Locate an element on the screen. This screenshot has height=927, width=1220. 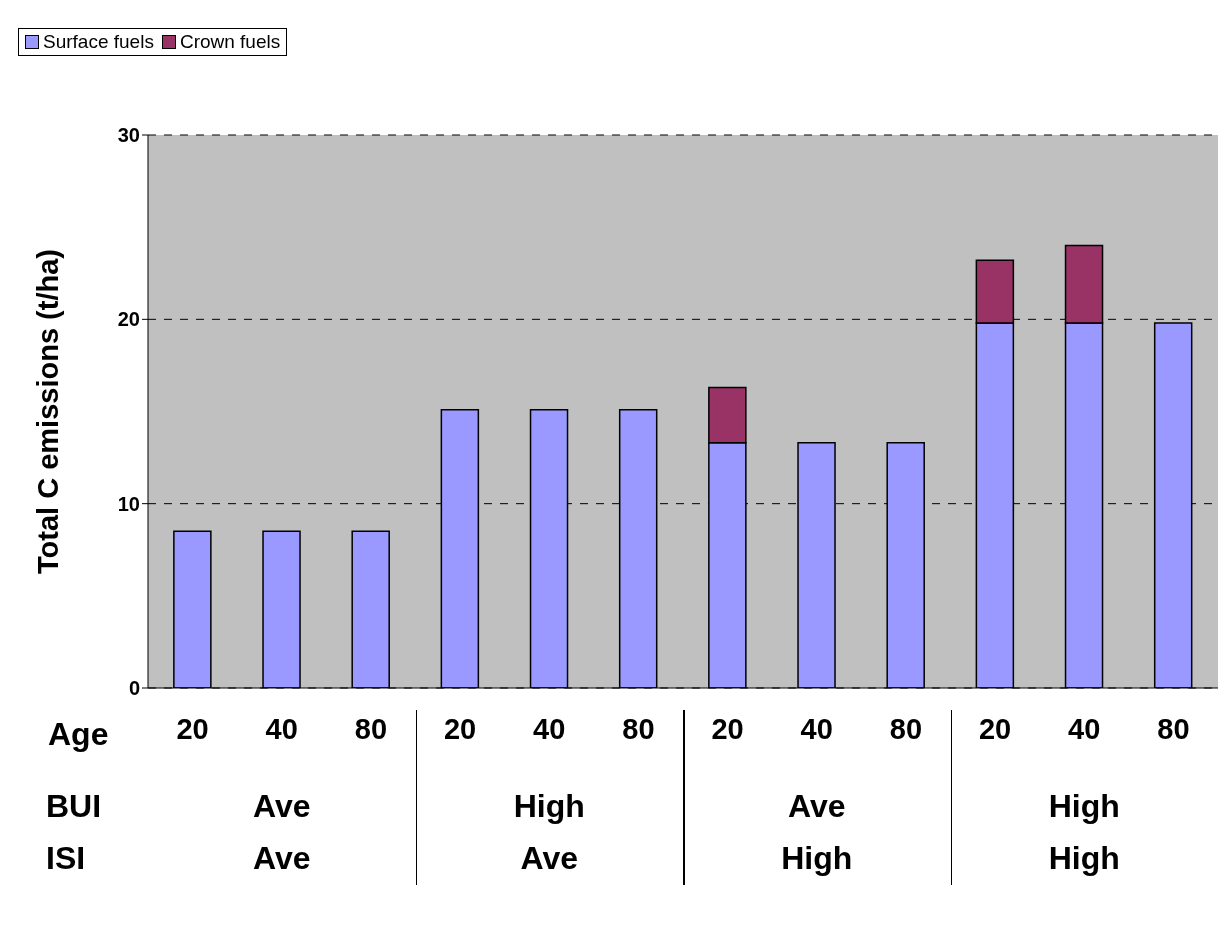
y-tick-label: 20 is located at coordinates (128, 319).